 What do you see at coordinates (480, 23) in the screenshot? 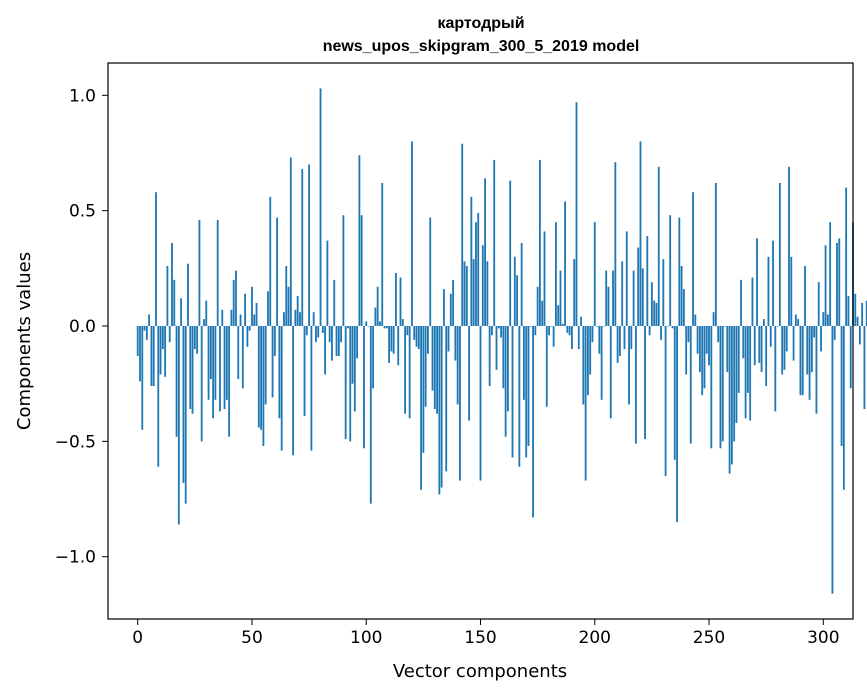
I see `chart-title: картодрый` at bounding box center [480, 23].